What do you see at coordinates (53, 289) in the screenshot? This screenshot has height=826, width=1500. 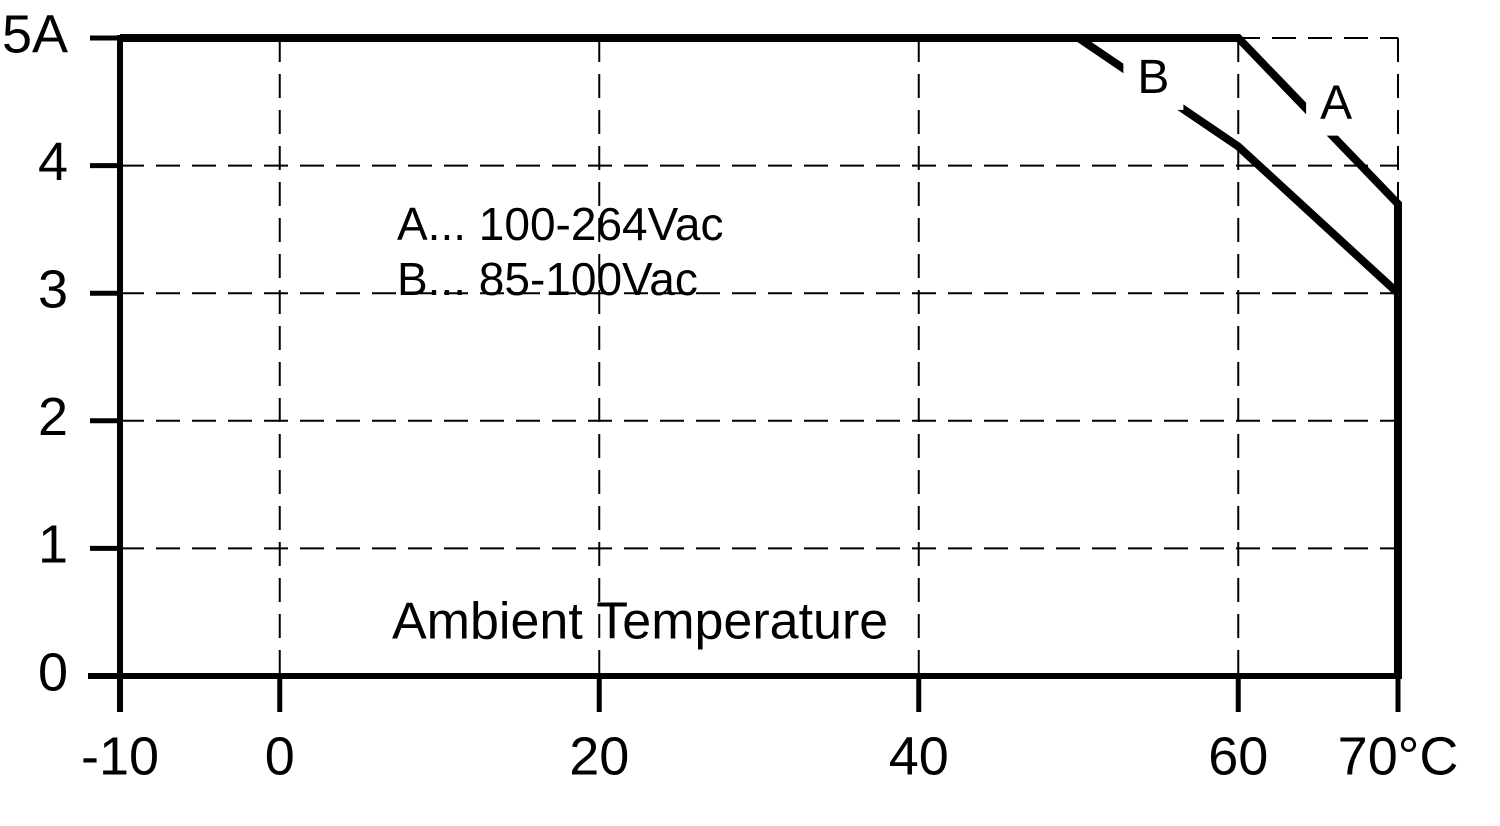 I see `y-tick-label: 3` at bounding box center [53, 289].